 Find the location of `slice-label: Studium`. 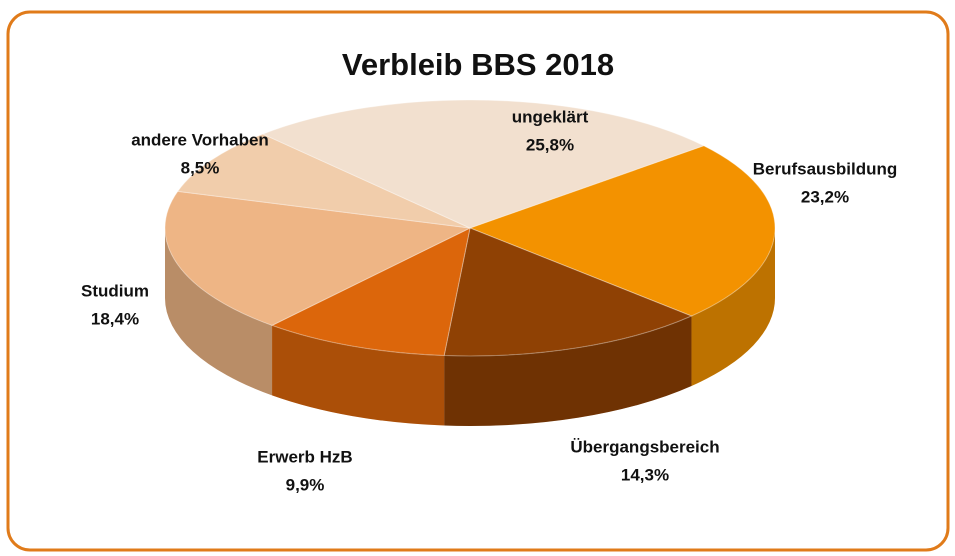

slice-label: Studium is located at coordinates (115, 290).